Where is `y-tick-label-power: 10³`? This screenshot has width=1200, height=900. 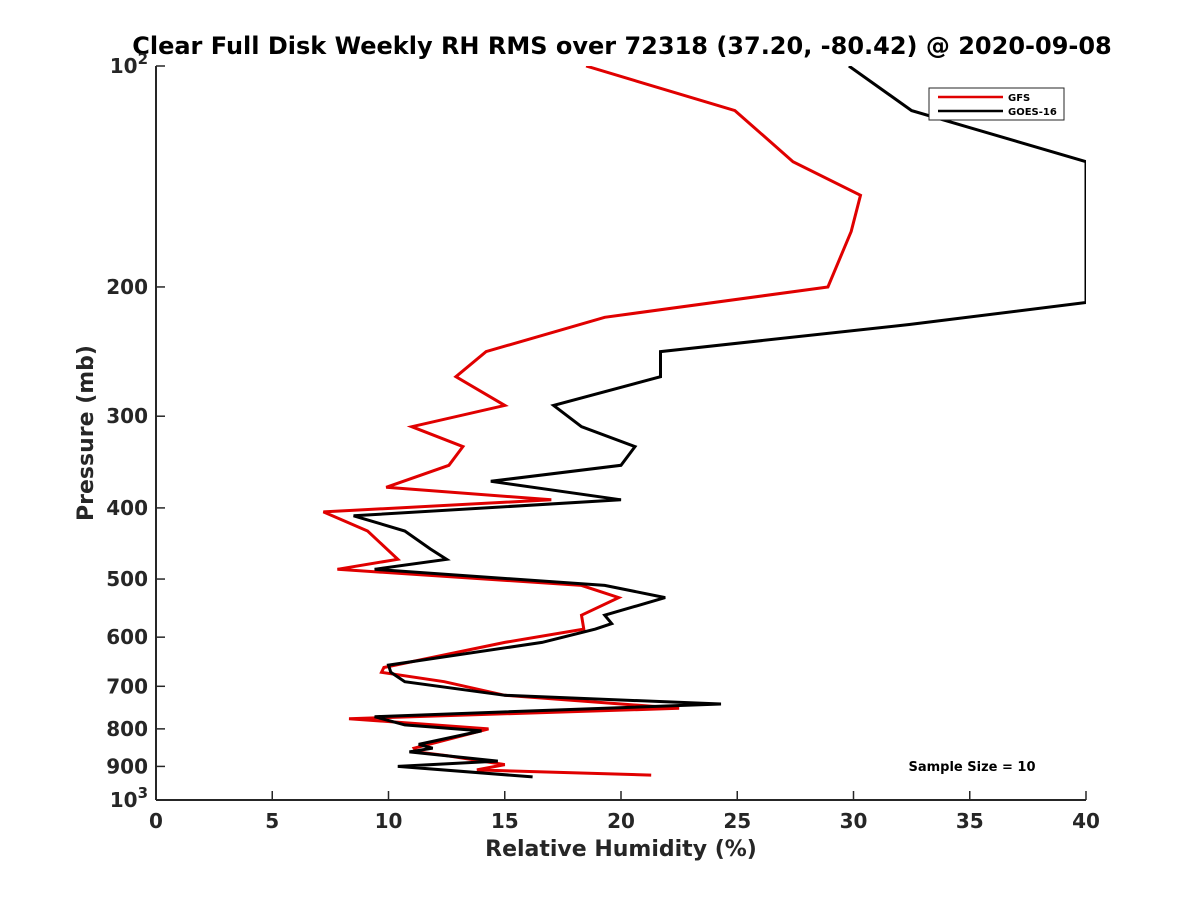
y-tick-label-power: 10³ is located at coordinates (129, 798).